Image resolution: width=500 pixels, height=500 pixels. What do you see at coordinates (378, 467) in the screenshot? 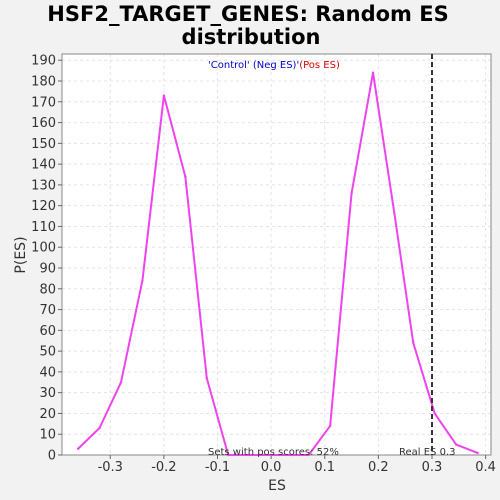
I see `x-tick-label: 0.2` at bounding box center [378, 467].